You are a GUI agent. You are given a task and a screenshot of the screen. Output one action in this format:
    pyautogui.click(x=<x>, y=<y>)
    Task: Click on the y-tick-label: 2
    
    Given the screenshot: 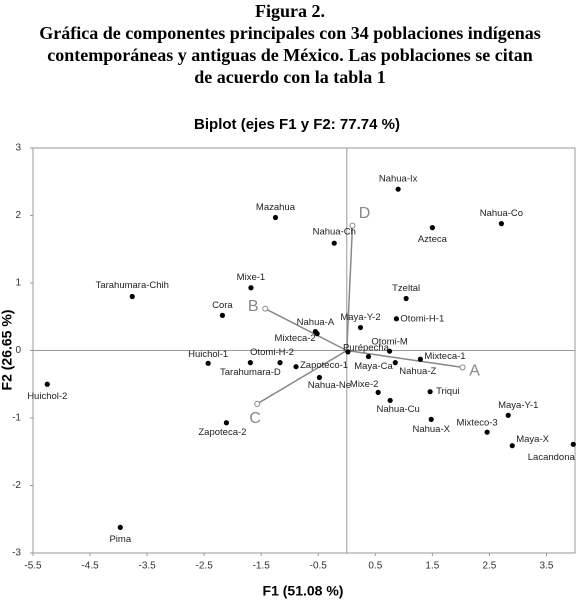 What is the action you would take?
    pyautogui.click(x=18, y=215)
    